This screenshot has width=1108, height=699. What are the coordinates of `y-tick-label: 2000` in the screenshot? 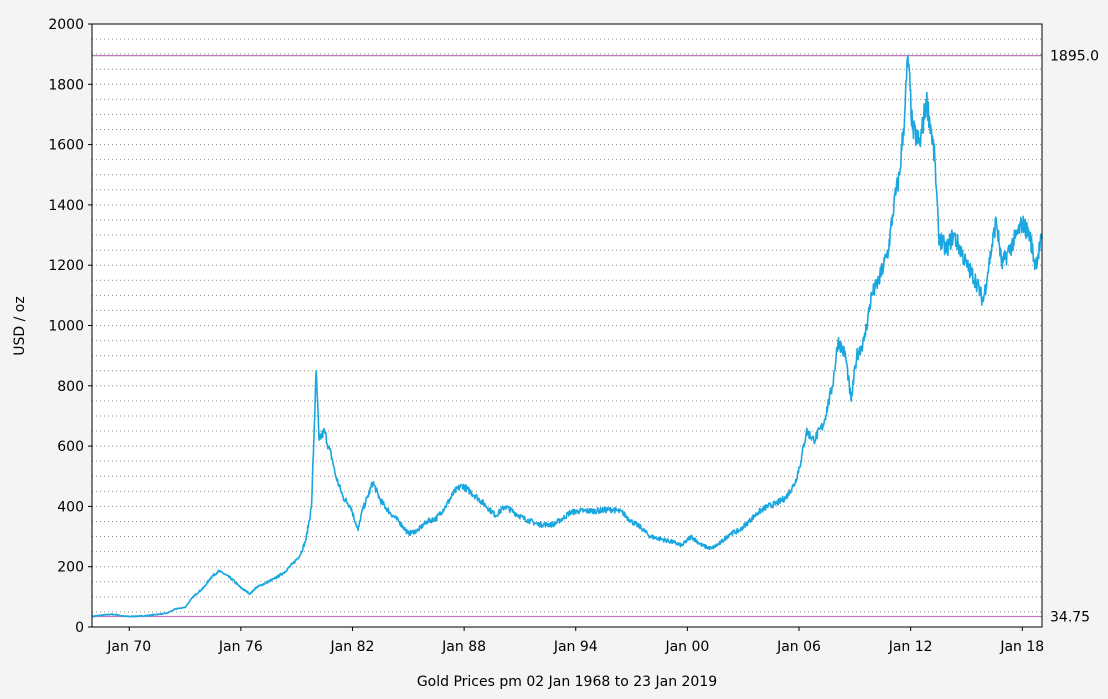 It's located at (66, 25).